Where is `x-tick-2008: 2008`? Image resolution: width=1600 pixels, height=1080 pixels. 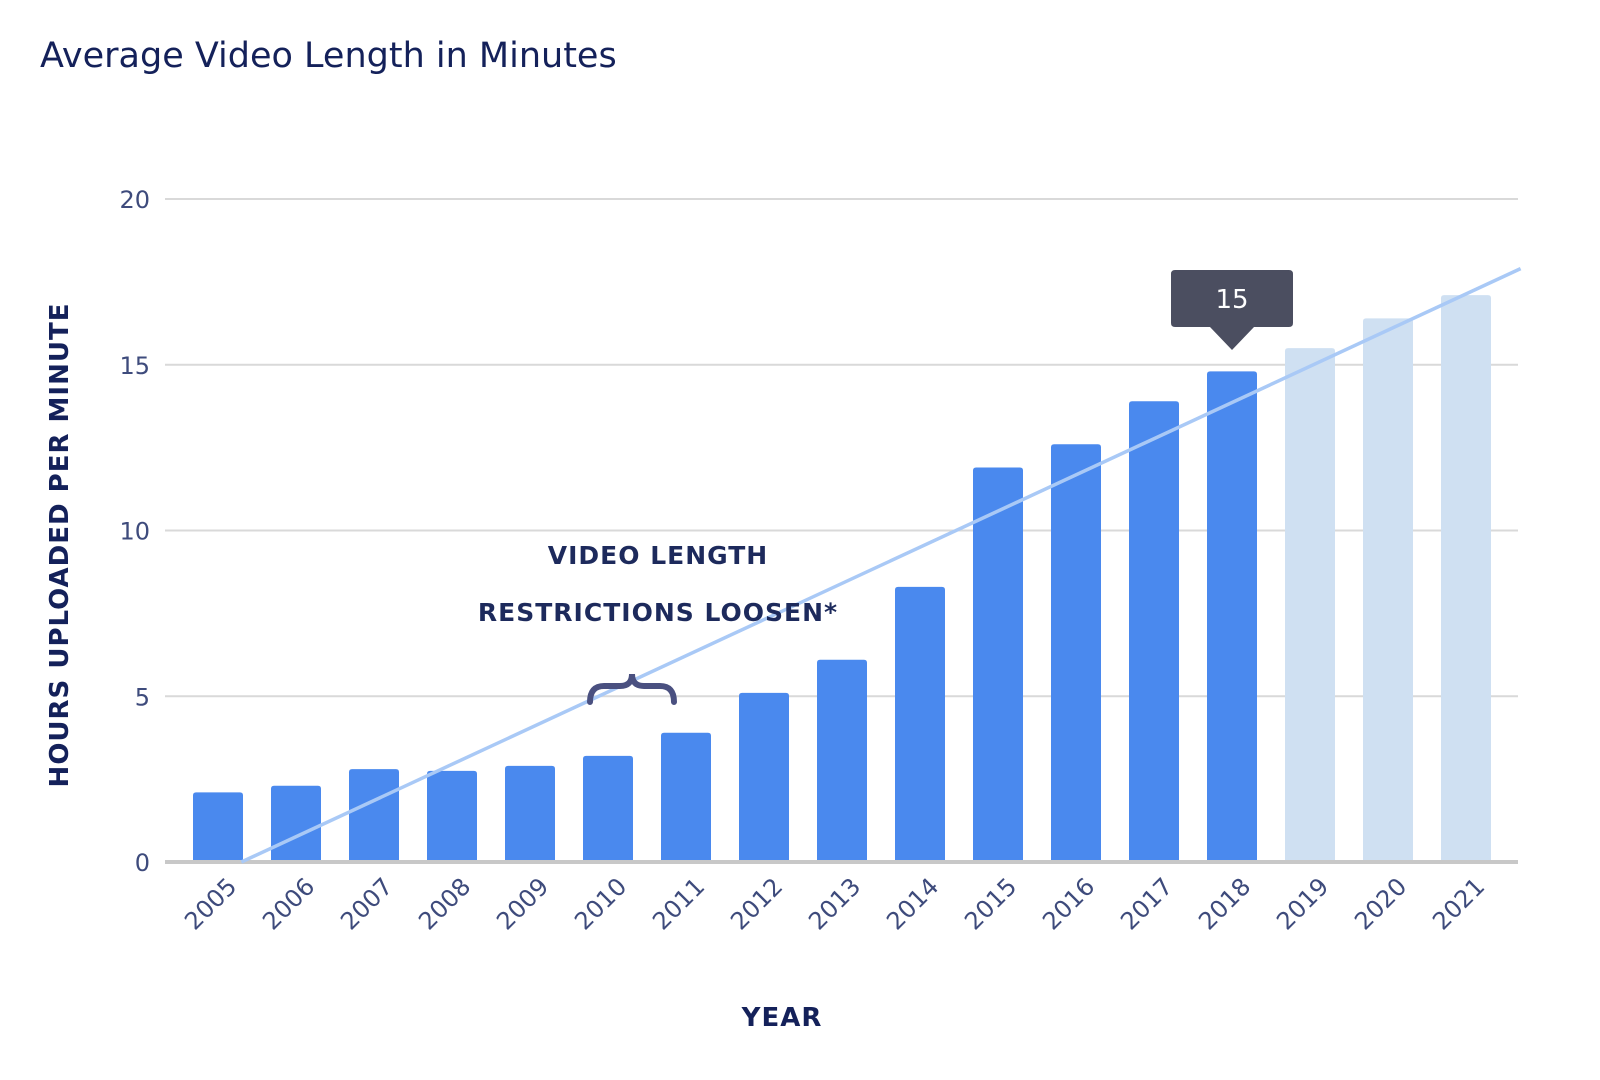 x-tick-2008: 2008 is located at coordinates (444, 903).